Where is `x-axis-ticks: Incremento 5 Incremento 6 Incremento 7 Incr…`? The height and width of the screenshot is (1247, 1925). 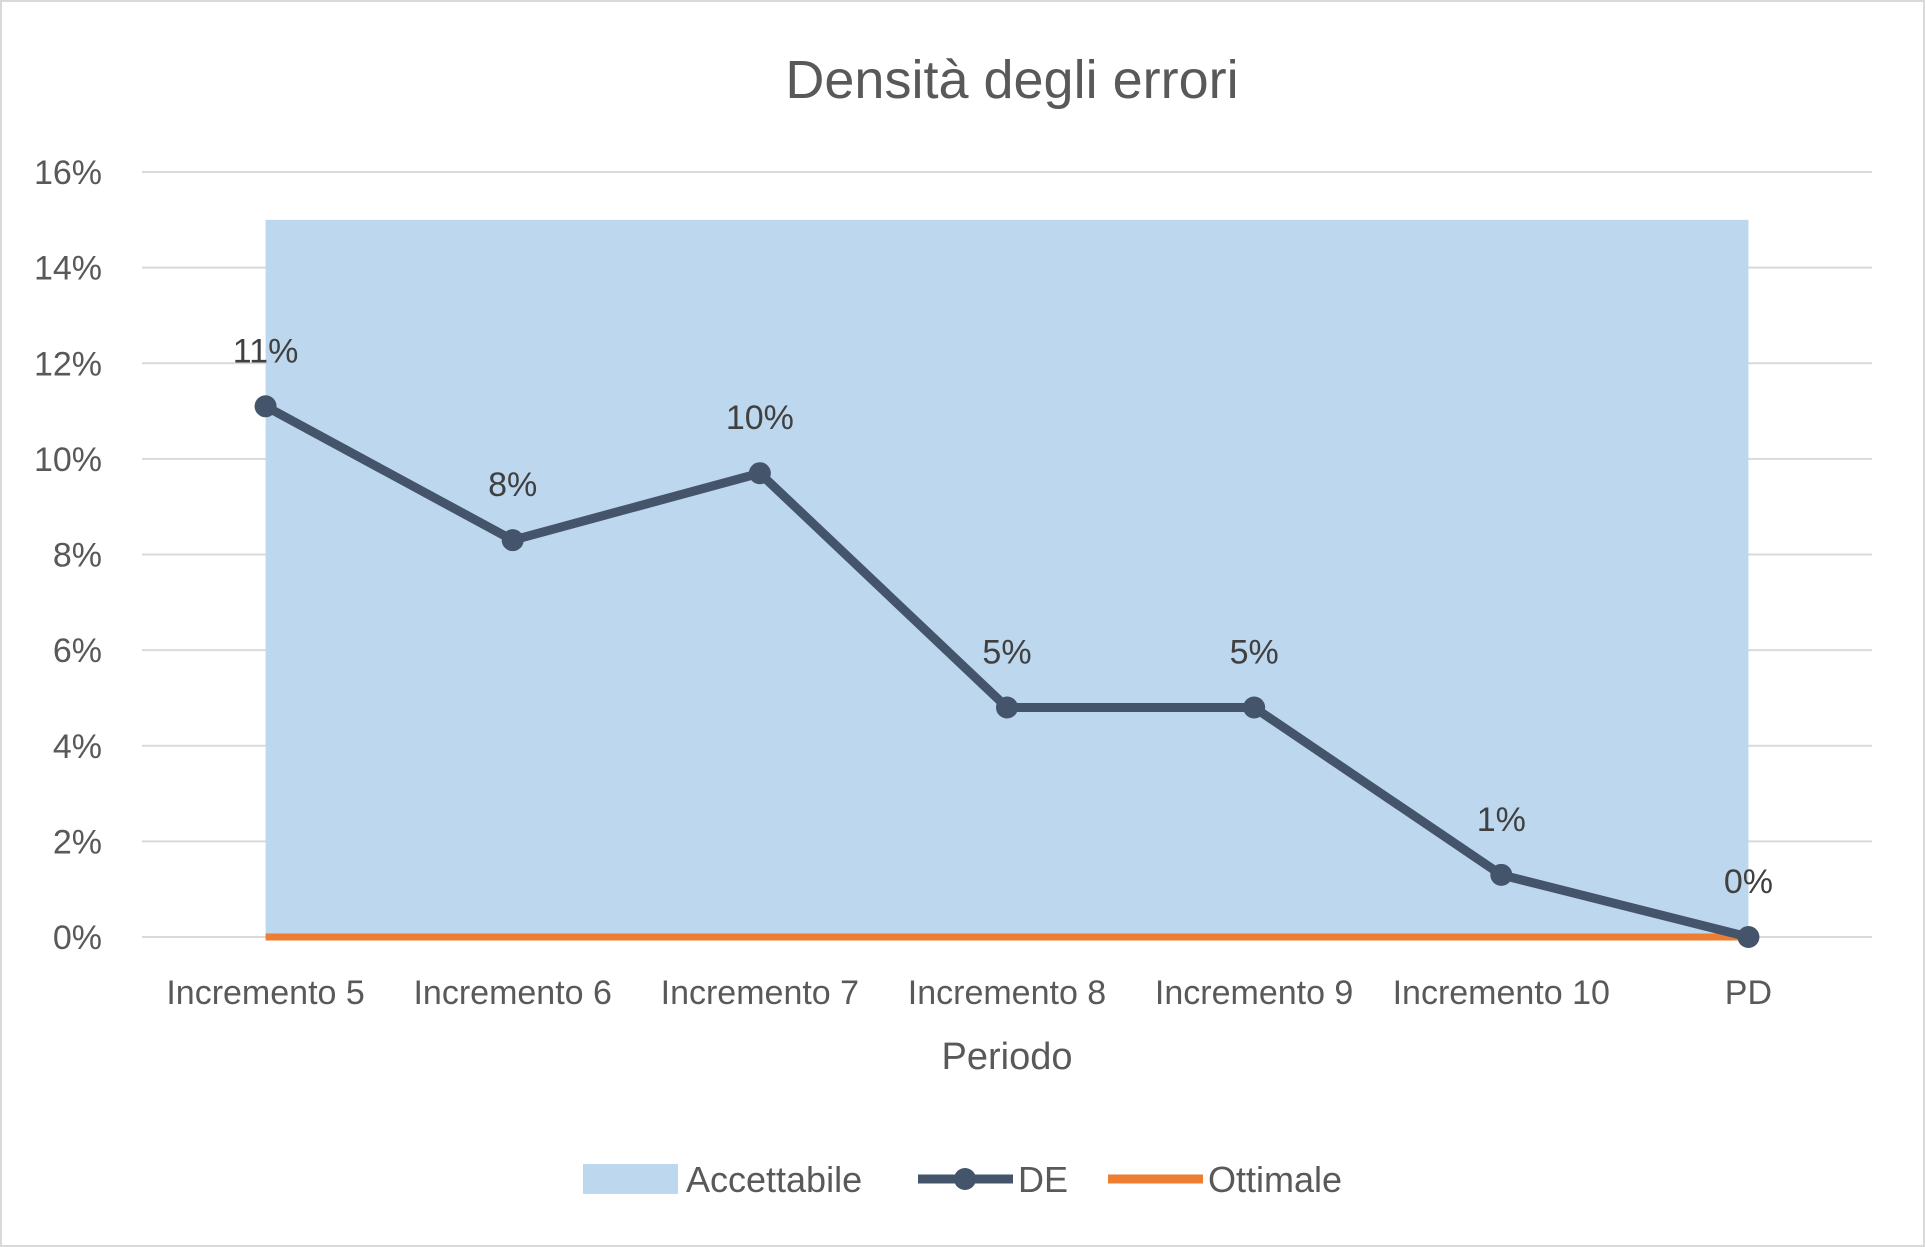
x-axis-ticks: Incremento 5 Incremento 6 Incremento 7 Incr… is located at coordinates (969, 993).